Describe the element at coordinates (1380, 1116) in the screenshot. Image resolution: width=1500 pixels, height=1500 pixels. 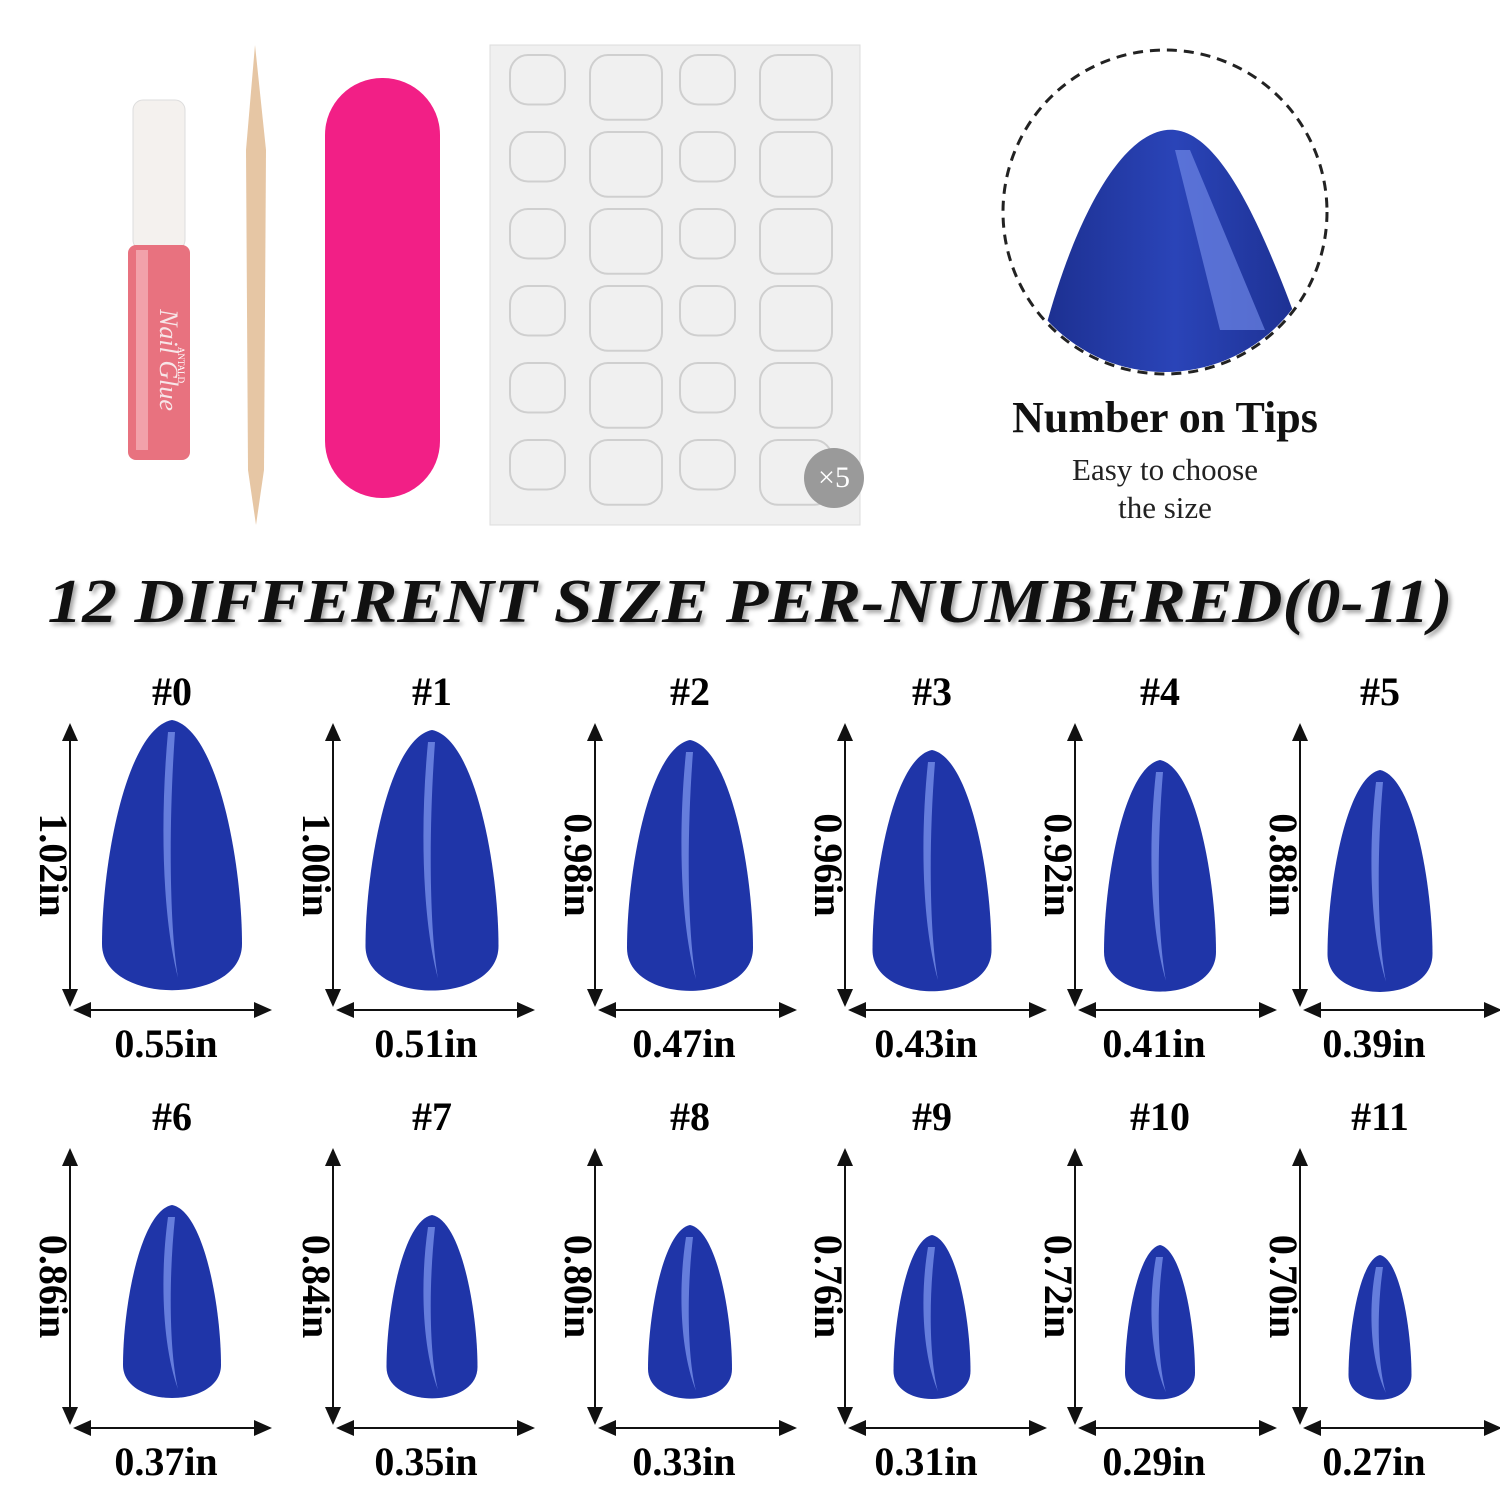
I see `nail-number: #11` at that location.